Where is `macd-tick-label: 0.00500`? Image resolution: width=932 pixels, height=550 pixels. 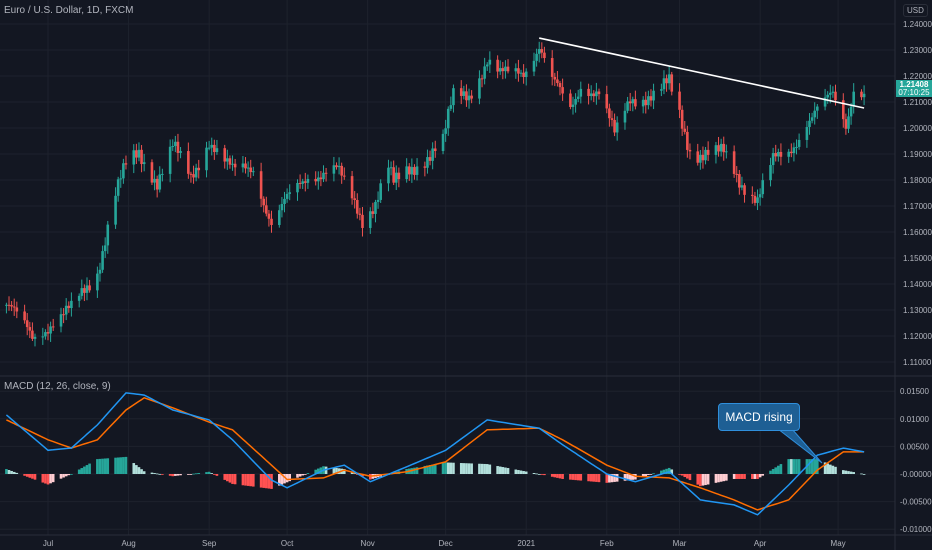
macd-tick-label: 0.00500 is located at coordinates (914, 446).